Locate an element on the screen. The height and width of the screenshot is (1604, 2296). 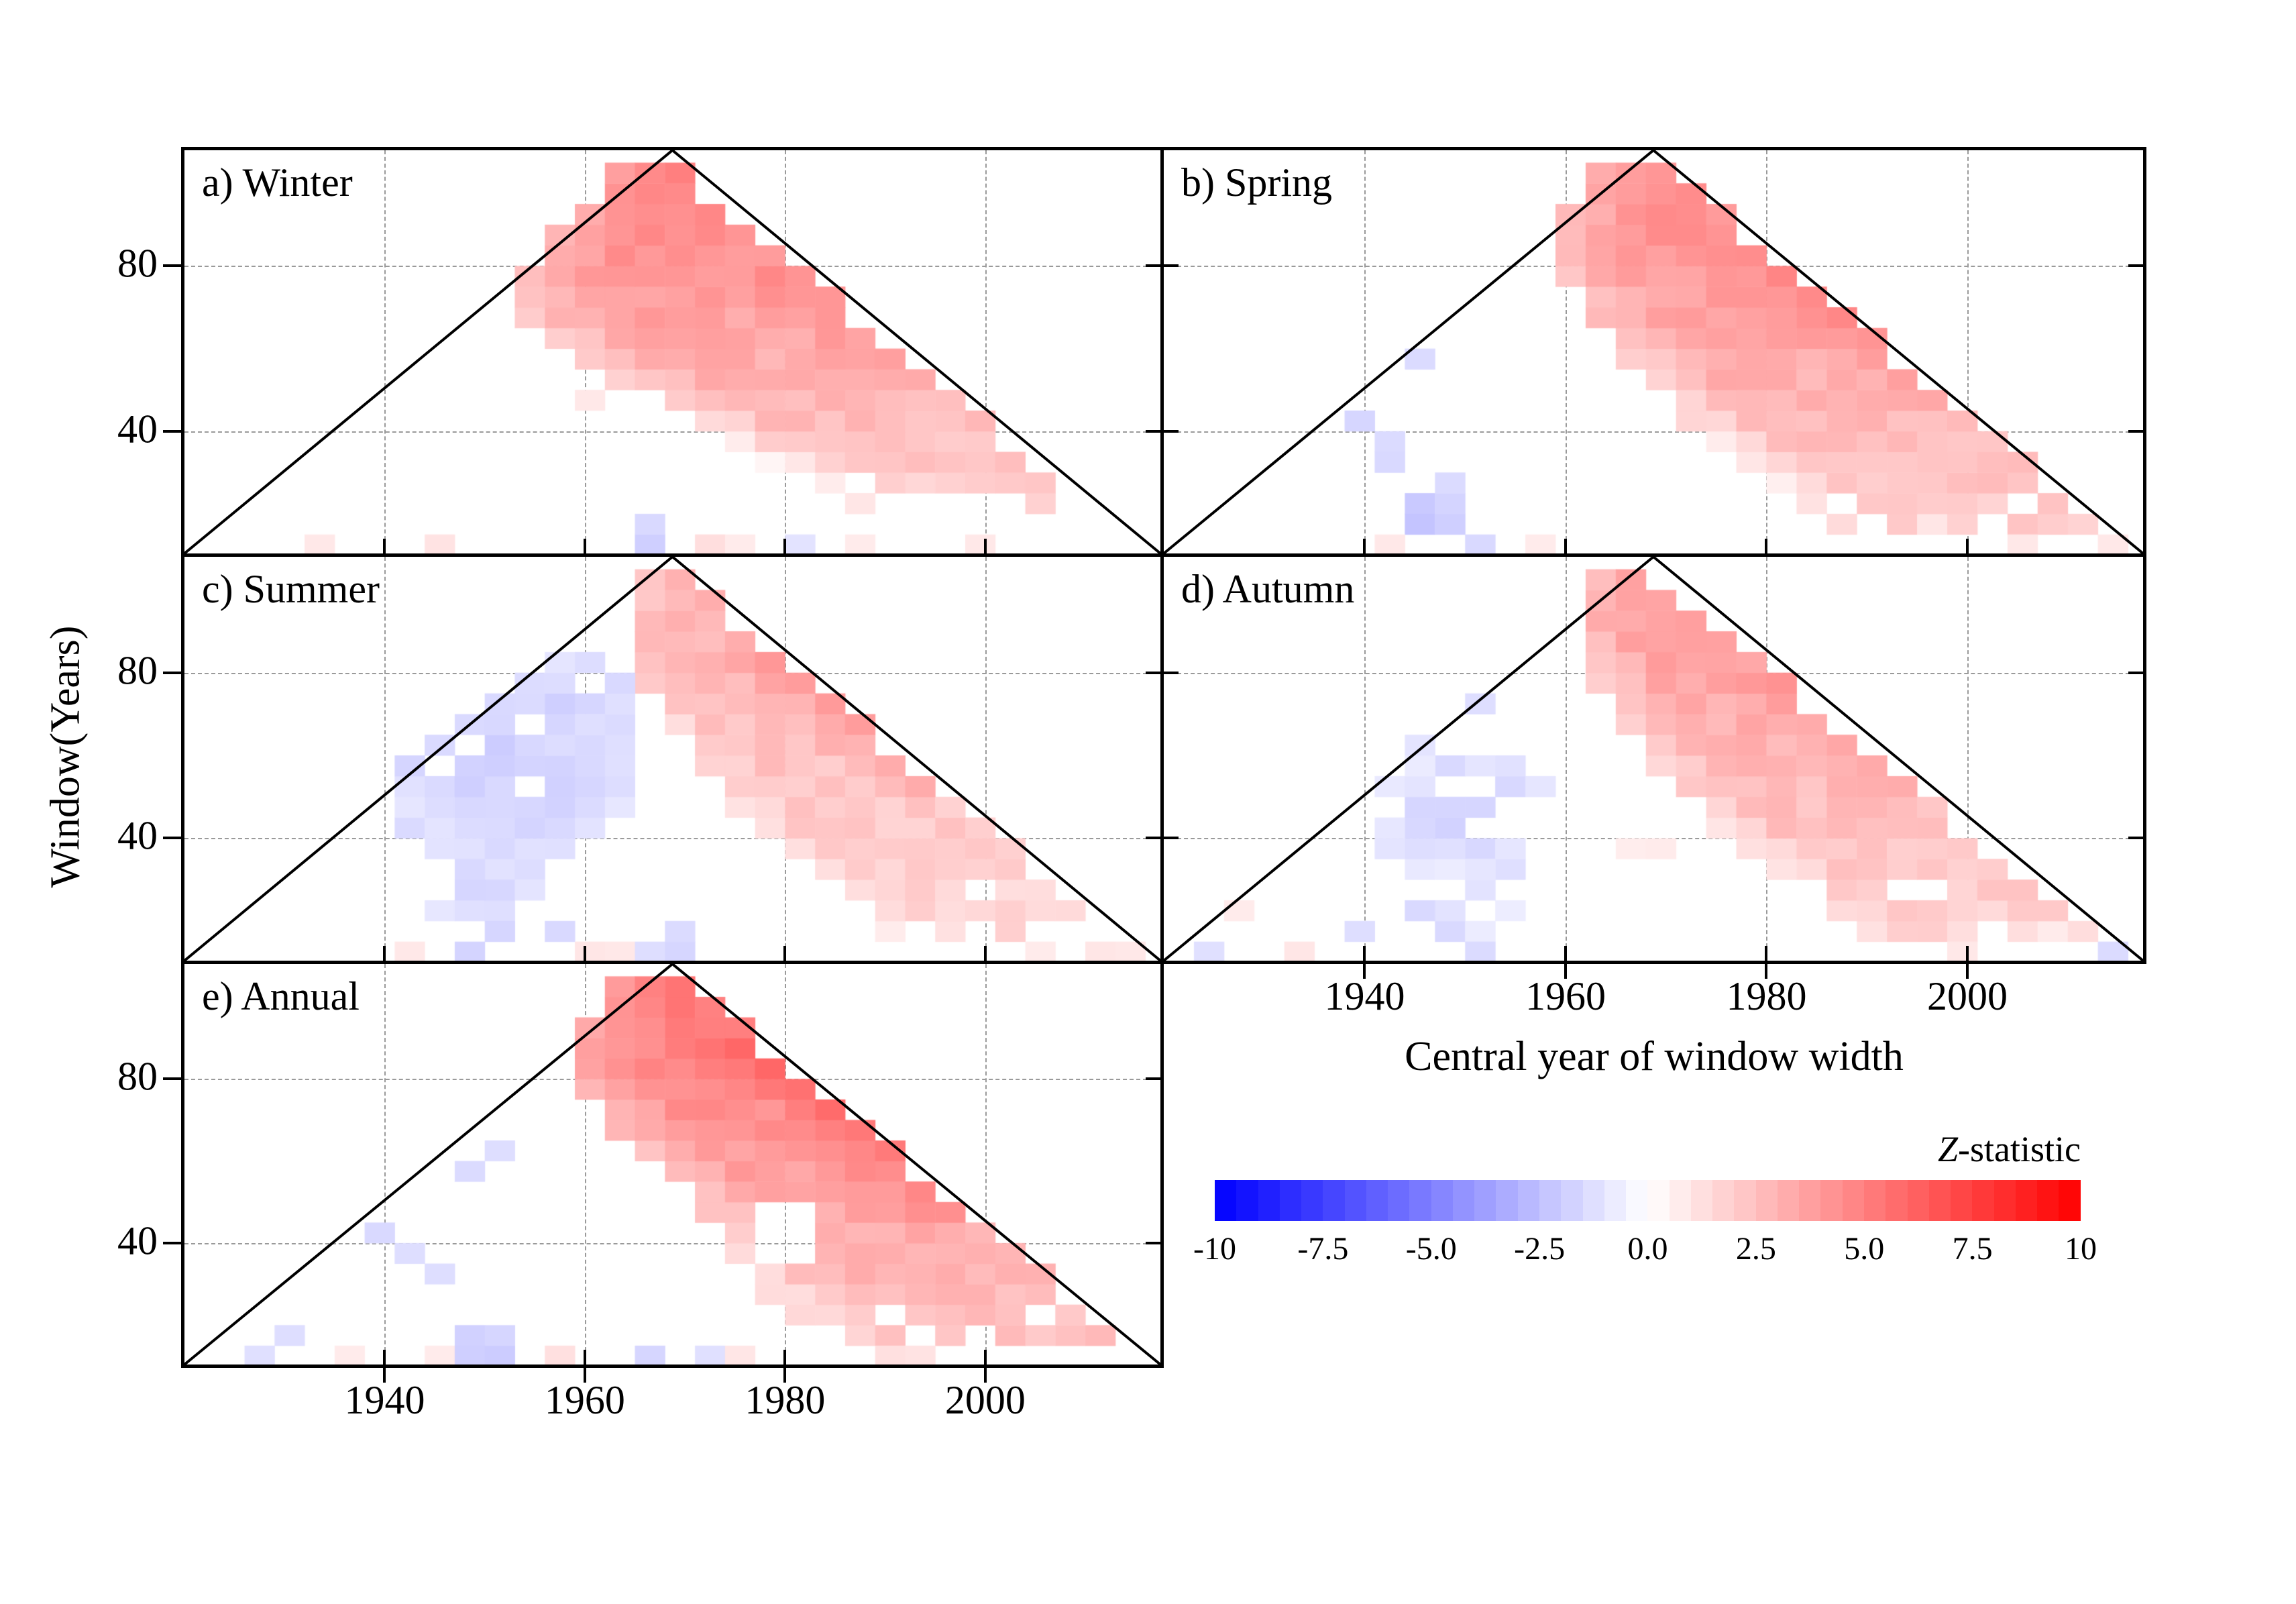
panel-summer: c) Summer 80 40 is located at coordinates (640, 758).